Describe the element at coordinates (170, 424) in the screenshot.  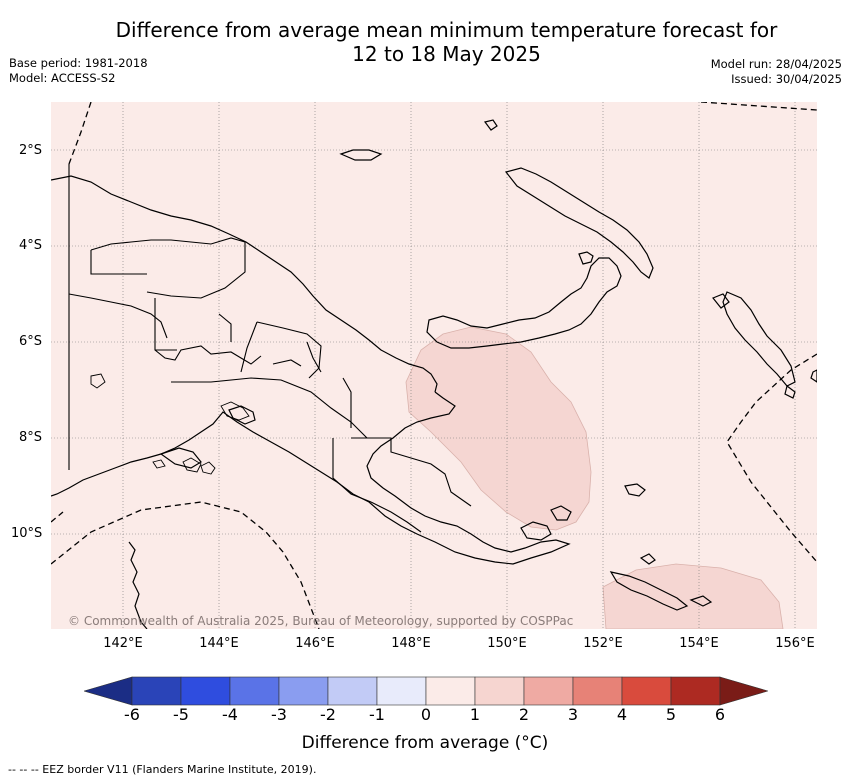
I see `lake-features` at that location.